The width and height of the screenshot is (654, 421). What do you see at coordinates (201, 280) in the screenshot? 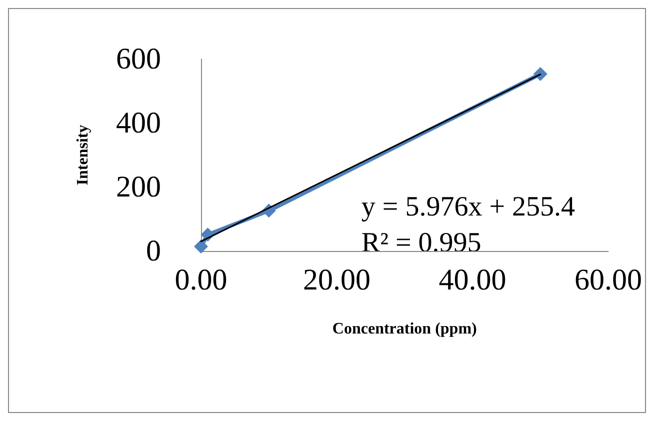
I see `x-tick-label: 0.00` at bounding box center [201, 280].